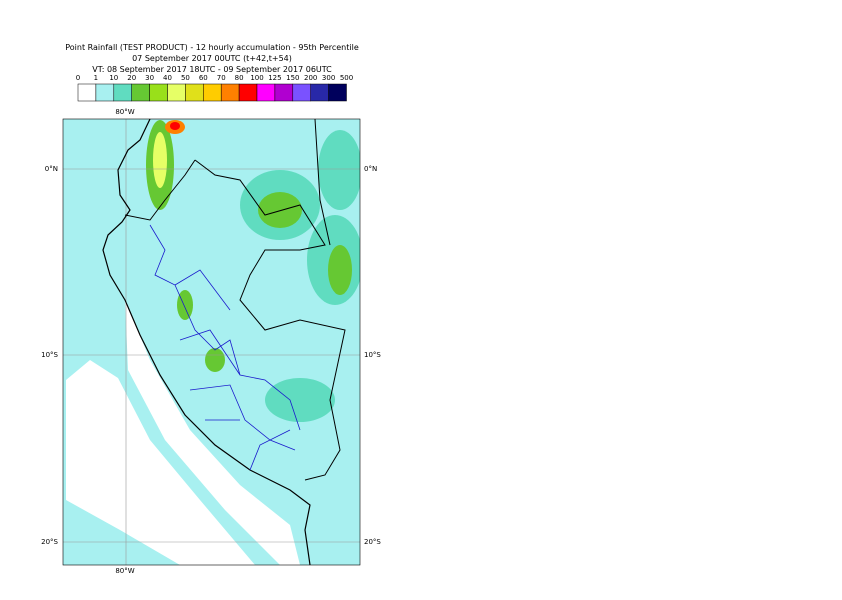 This screenshot has height=600, width=842. I want to click on subtitle: 07 September 2017 00UTC (t+42,t+54), so click(212, 58).